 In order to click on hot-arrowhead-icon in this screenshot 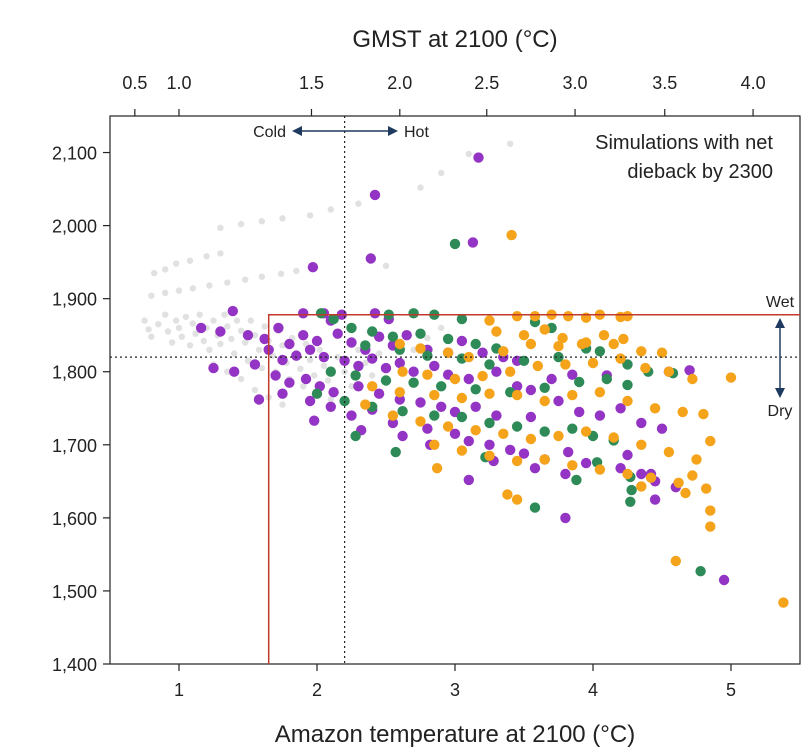, I will do `click(393, 131)`.